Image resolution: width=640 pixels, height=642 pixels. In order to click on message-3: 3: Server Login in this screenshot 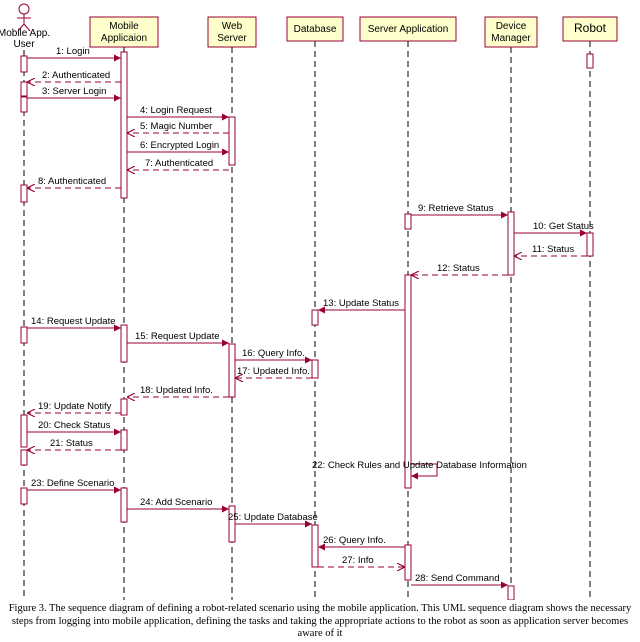, I will do `click(74, 94)`.